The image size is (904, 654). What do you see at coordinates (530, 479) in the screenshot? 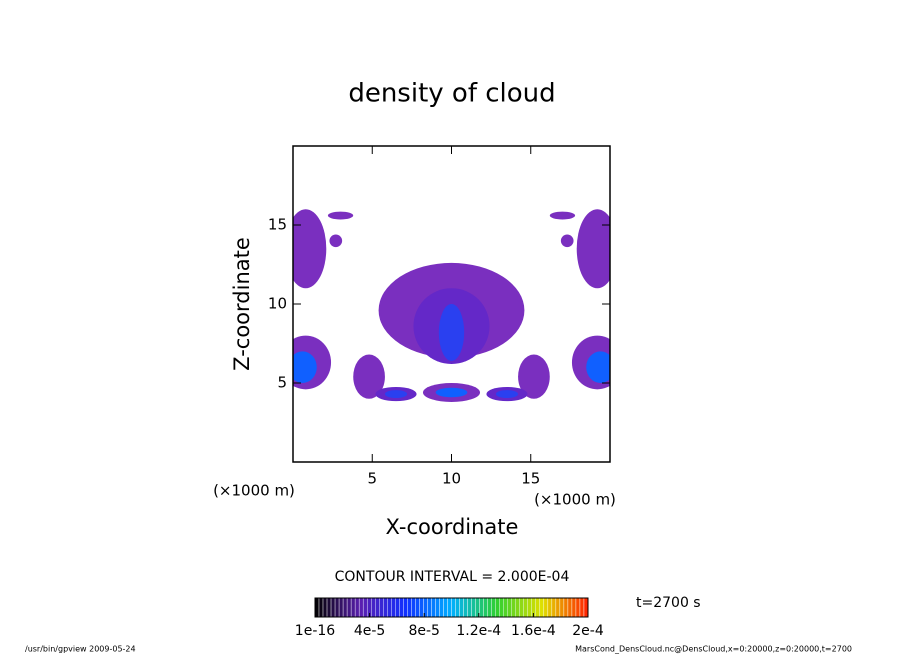
I see `x-tick-label: 15` at bounding box center [530, 479].